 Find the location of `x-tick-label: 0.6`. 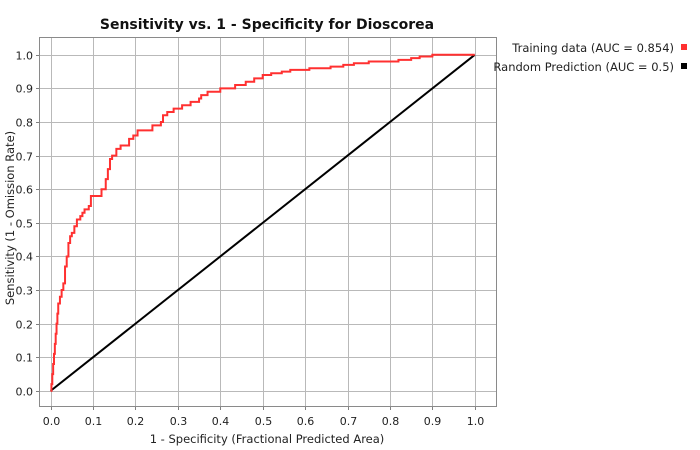

x-tick-label: 0.6 is located at coordinates (306, 421).